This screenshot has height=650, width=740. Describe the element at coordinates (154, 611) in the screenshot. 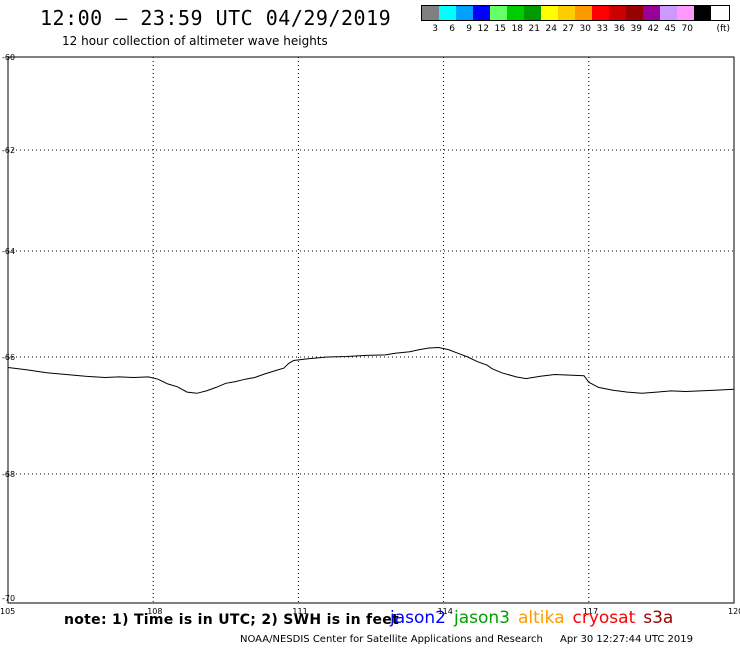

I see `lon-tick-label: 108` at that location.